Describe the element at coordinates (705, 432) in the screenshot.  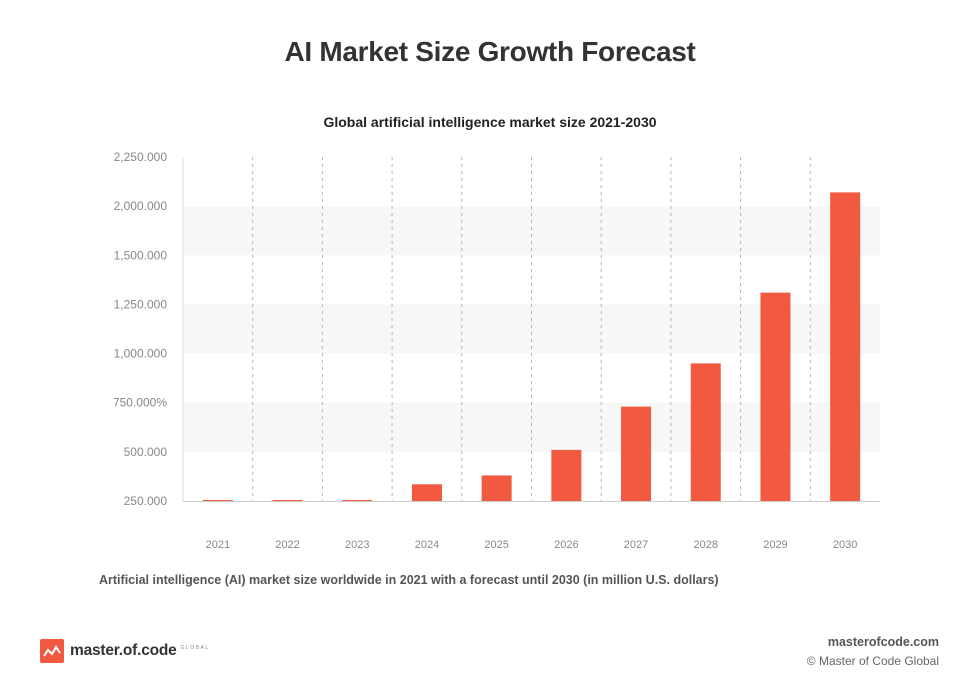
I see `bar-2028` at that location.